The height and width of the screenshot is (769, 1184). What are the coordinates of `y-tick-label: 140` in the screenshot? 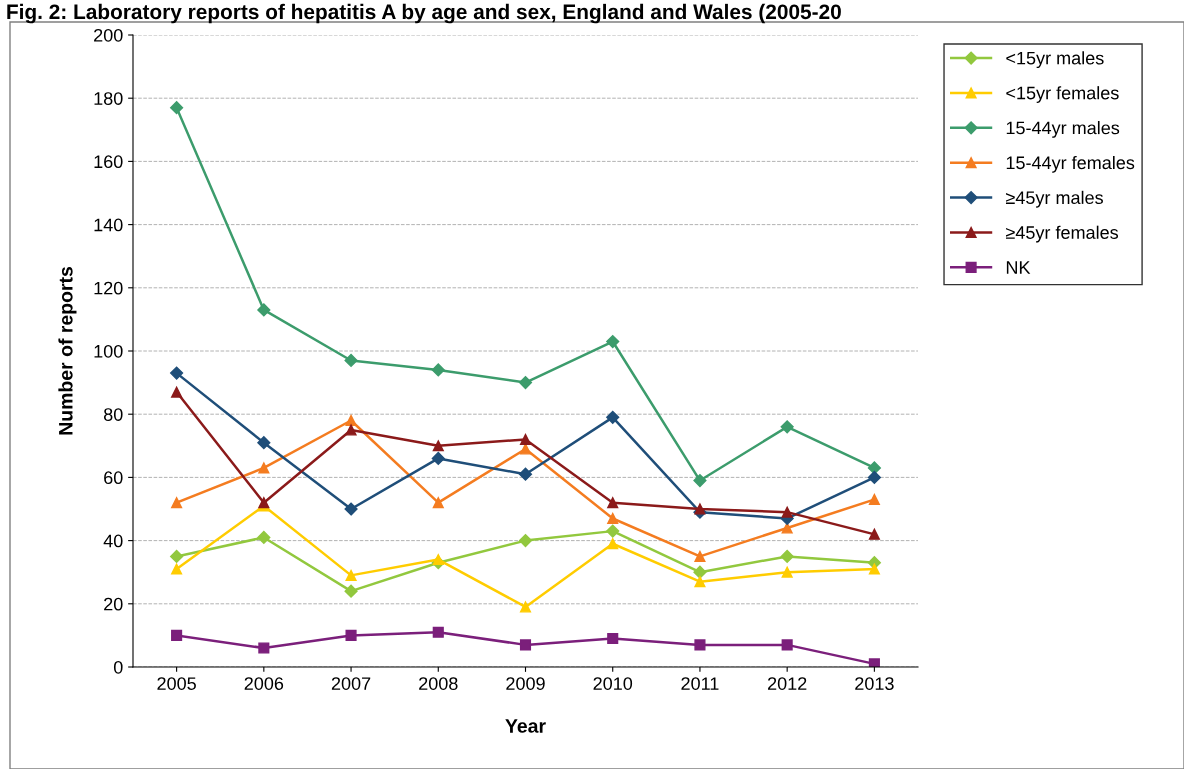 It's located at (108, 225).